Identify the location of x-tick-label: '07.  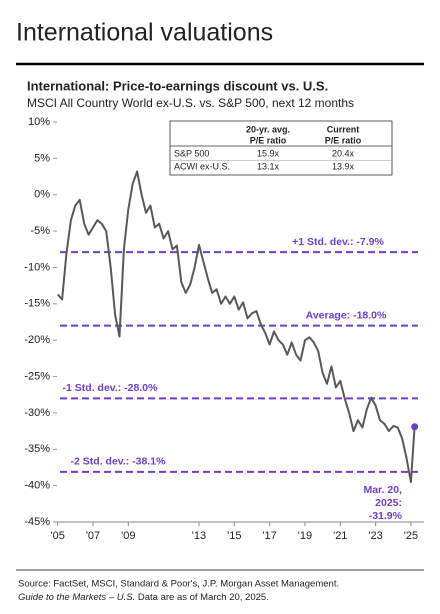
(93, 536).